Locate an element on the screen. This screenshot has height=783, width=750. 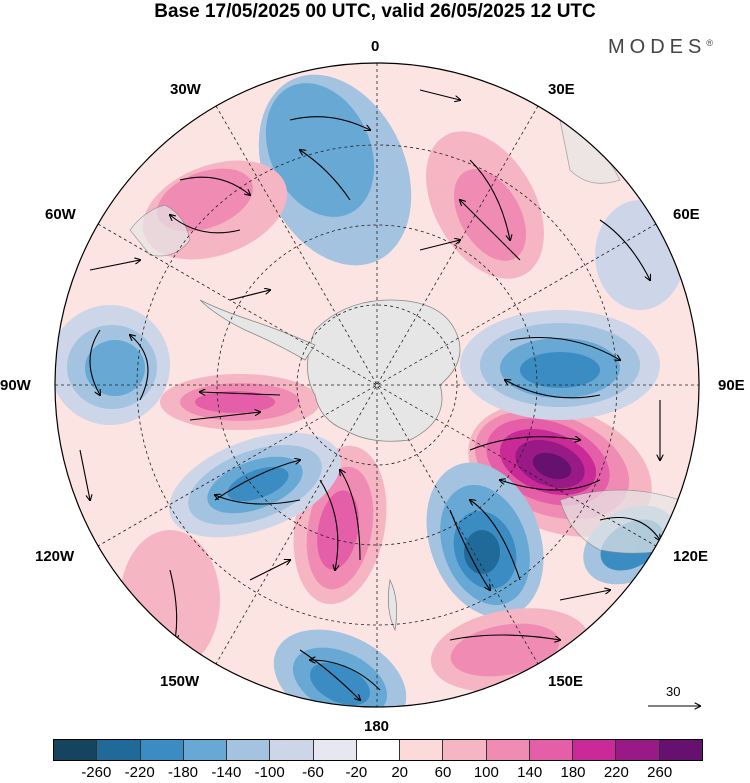
lon-label-150w: 150W is located at coordinates (180, 681).